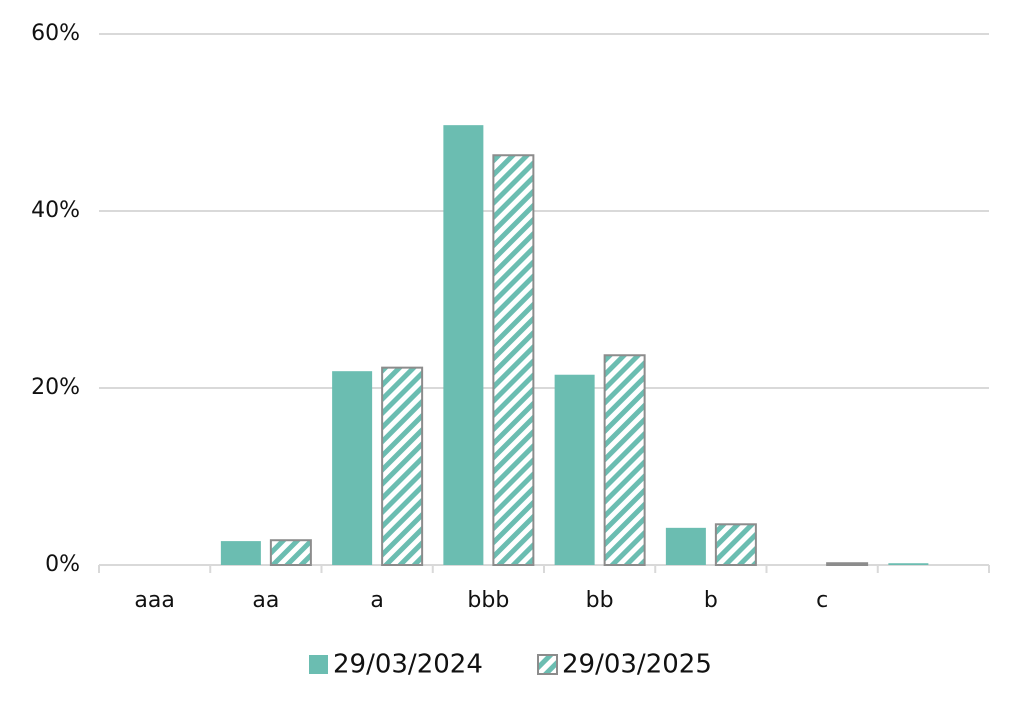 Image resolution: width=1024 pixels, height=712 pixels. Describe the element at coordinates (408, 665) in the screenshot. I see `legend-label: 29/03/2024` at that location.